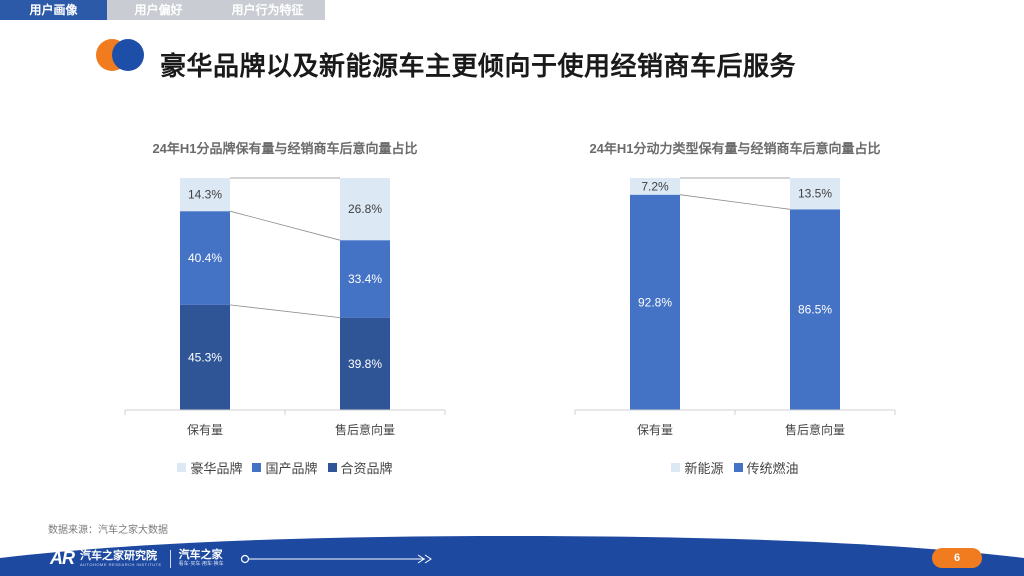 The height and width of the screenshot is (576, 1024). I want to click on legend-item: 豪华品牌, so click(209, 467).